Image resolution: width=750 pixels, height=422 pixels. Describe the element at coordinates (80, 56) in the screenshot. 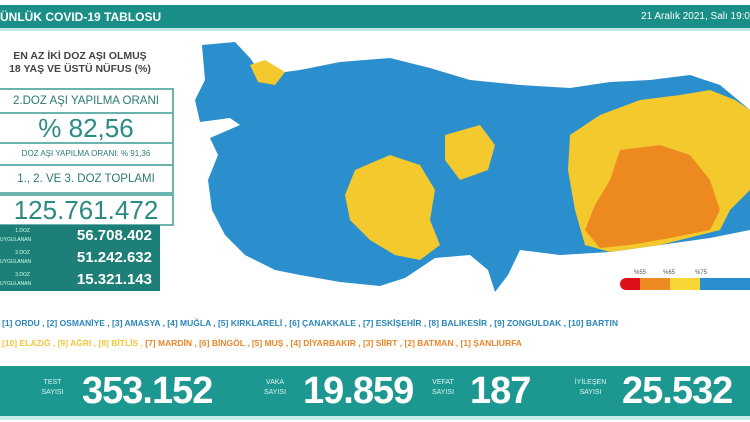

I see `panel-heading-1: EN AZ İKİ DOZ AŞI OLMUŞ` at that location.